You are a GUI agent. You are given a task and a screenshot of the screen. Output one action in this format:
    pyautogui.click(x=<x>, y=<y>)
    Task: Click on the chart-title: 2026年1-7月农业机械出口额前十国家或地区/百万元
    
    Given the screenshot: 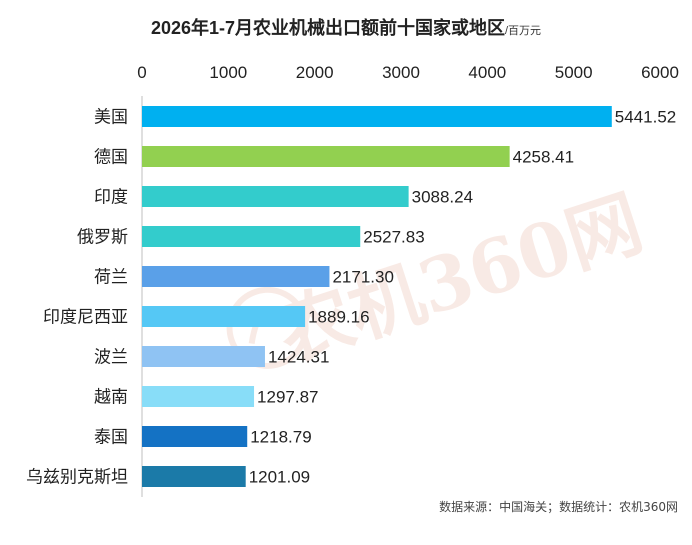 What is the action you would take?
    pyautogui.click(x=346, y=27)
    